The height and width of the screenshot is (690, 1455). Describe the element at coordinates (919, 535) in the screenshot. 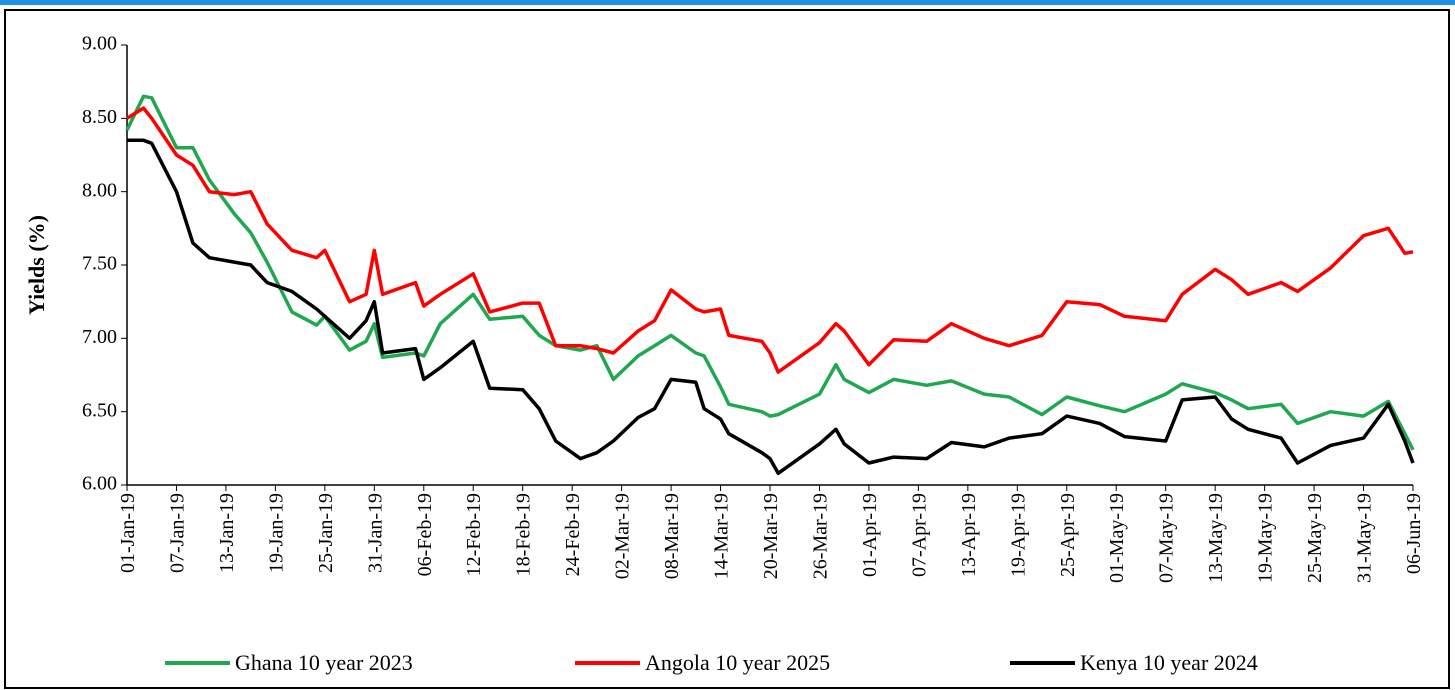

I see `x-tick-label: 07-Apr-19` at that location.